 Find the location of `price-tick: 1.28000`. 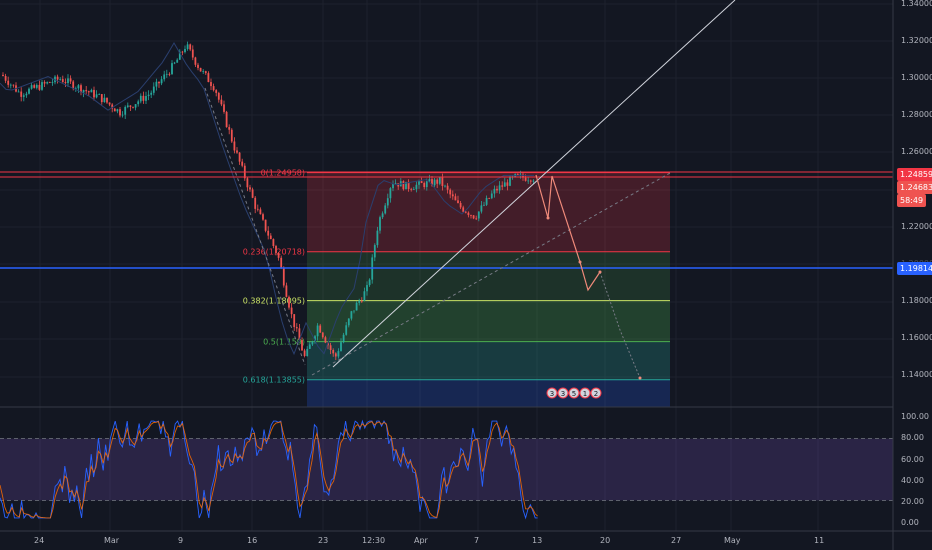

price-tick: 1.28000 is located at coordinates (916, 114).